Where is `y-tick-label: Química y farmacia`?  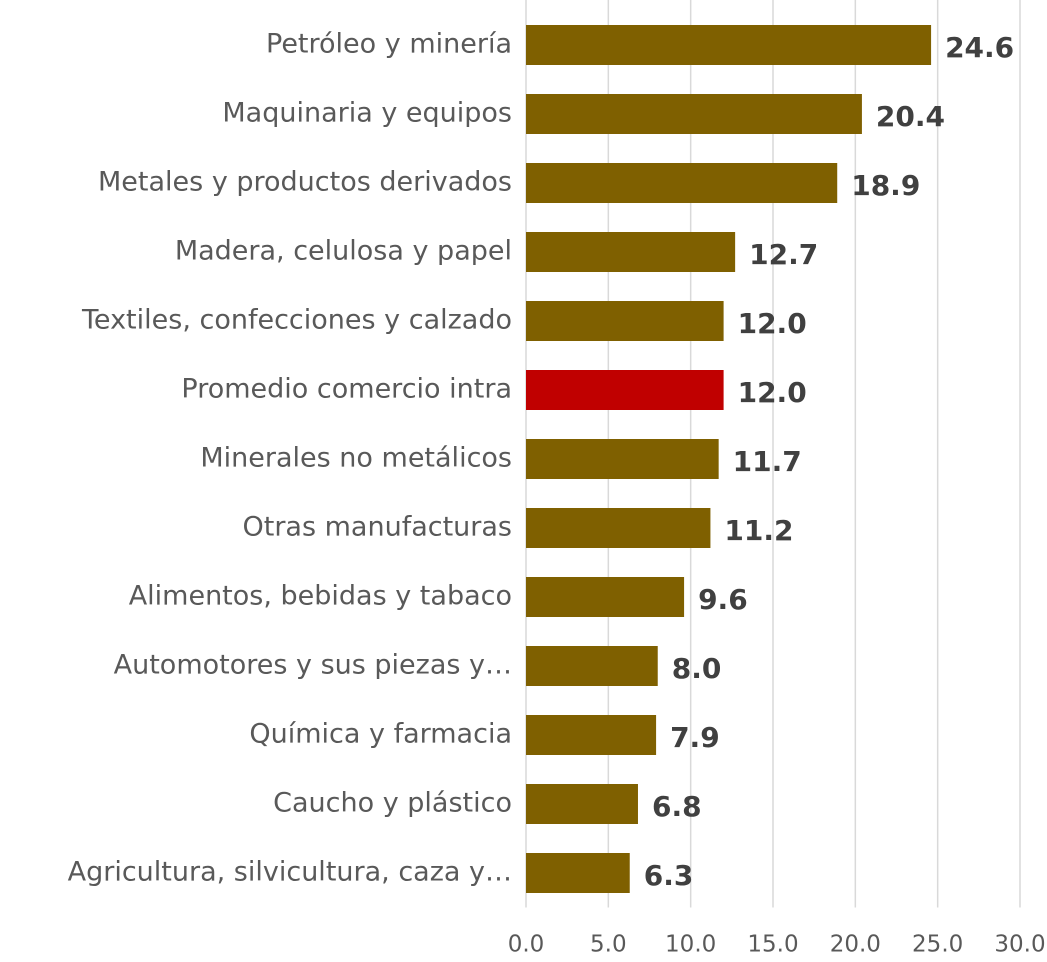
y-tick-label: Química y farmacia is located at coordinates (380, 734).